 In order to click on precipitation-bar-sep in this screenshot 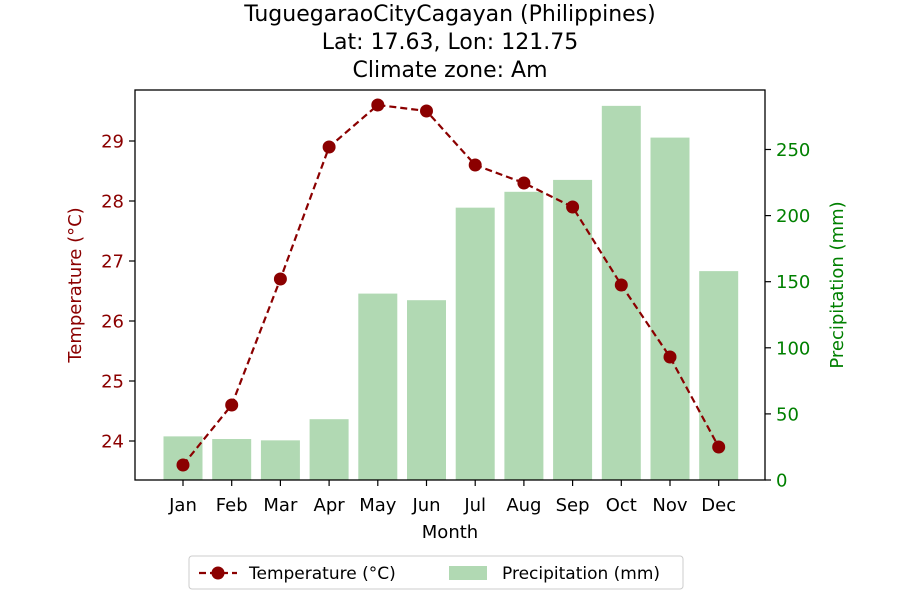, I will do `click(573, 329)`.